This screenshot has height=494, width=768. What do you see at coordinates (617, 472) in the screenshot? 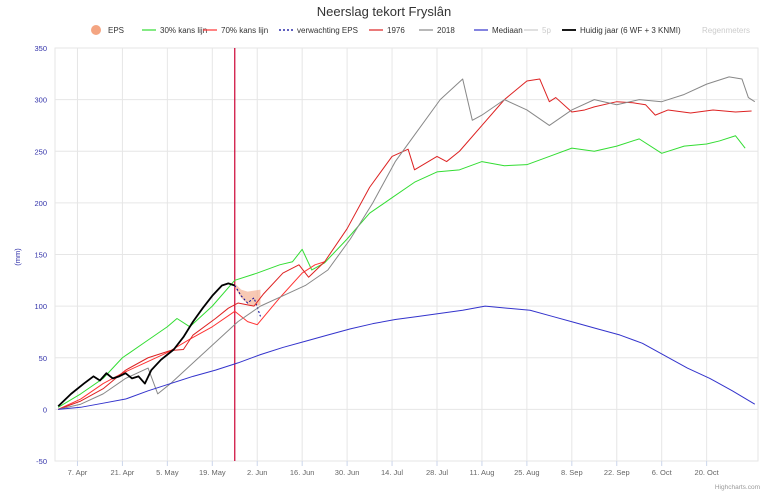
I see `x-tick-label: 22. Sep` at bounding box center [617, 472].